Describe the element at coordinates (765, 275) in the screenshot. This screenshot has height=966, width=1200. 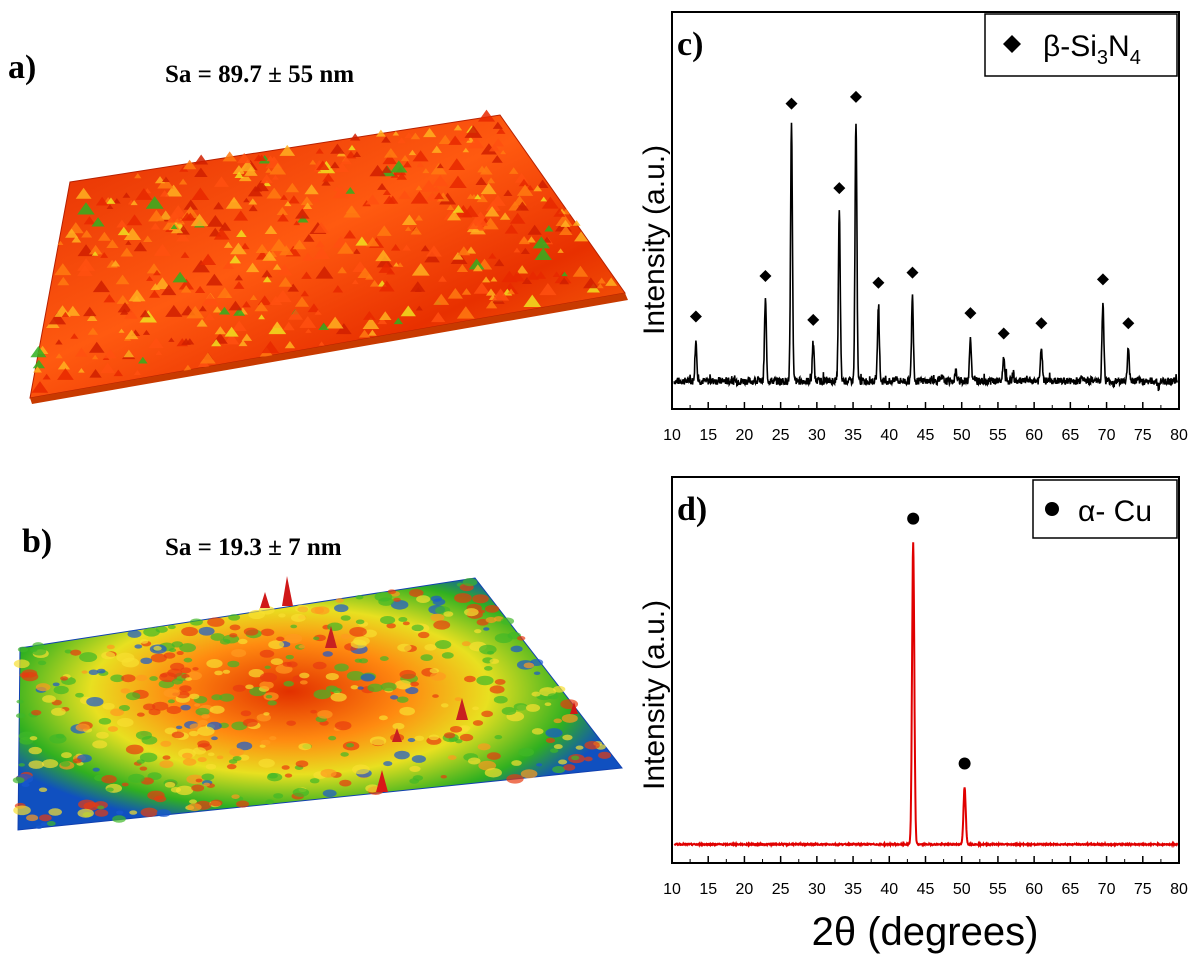
I see `peak-marker-diamond` at that location.